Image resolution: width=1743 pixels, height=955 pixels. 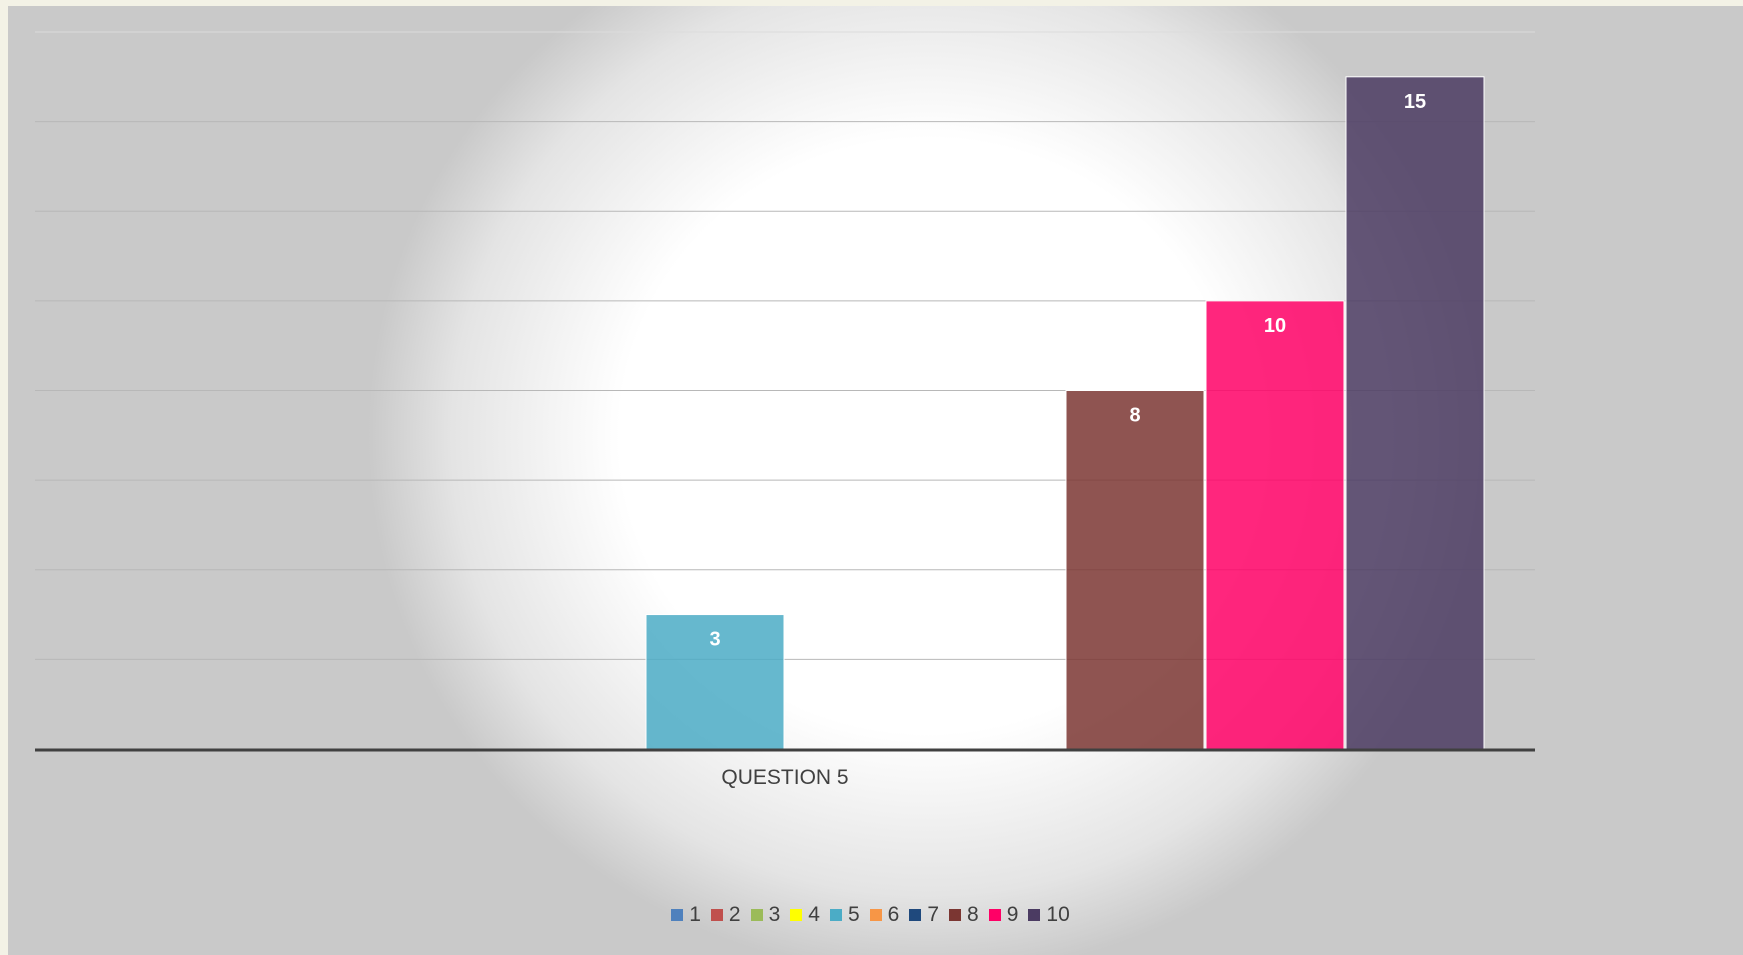 I want to click on legend-item: 9, so click(x=1003, y=915).